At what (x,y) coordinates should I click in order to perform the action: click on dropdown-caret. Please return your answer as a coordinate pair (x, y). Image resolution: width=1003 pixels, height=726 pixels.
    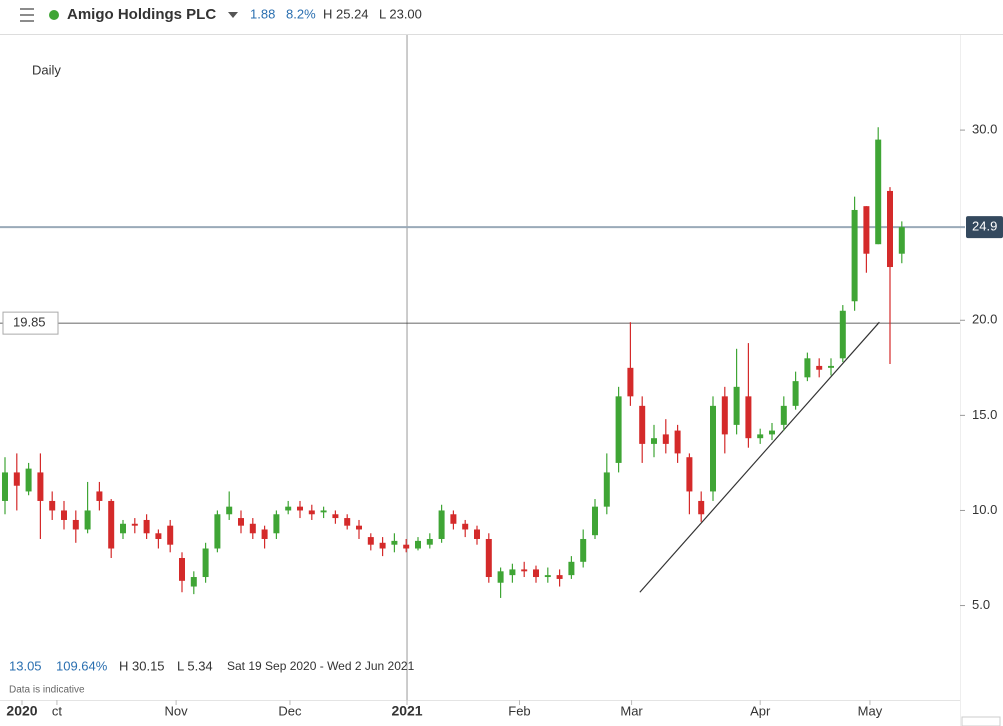
    Looking at the image, I should click on (233, 15).